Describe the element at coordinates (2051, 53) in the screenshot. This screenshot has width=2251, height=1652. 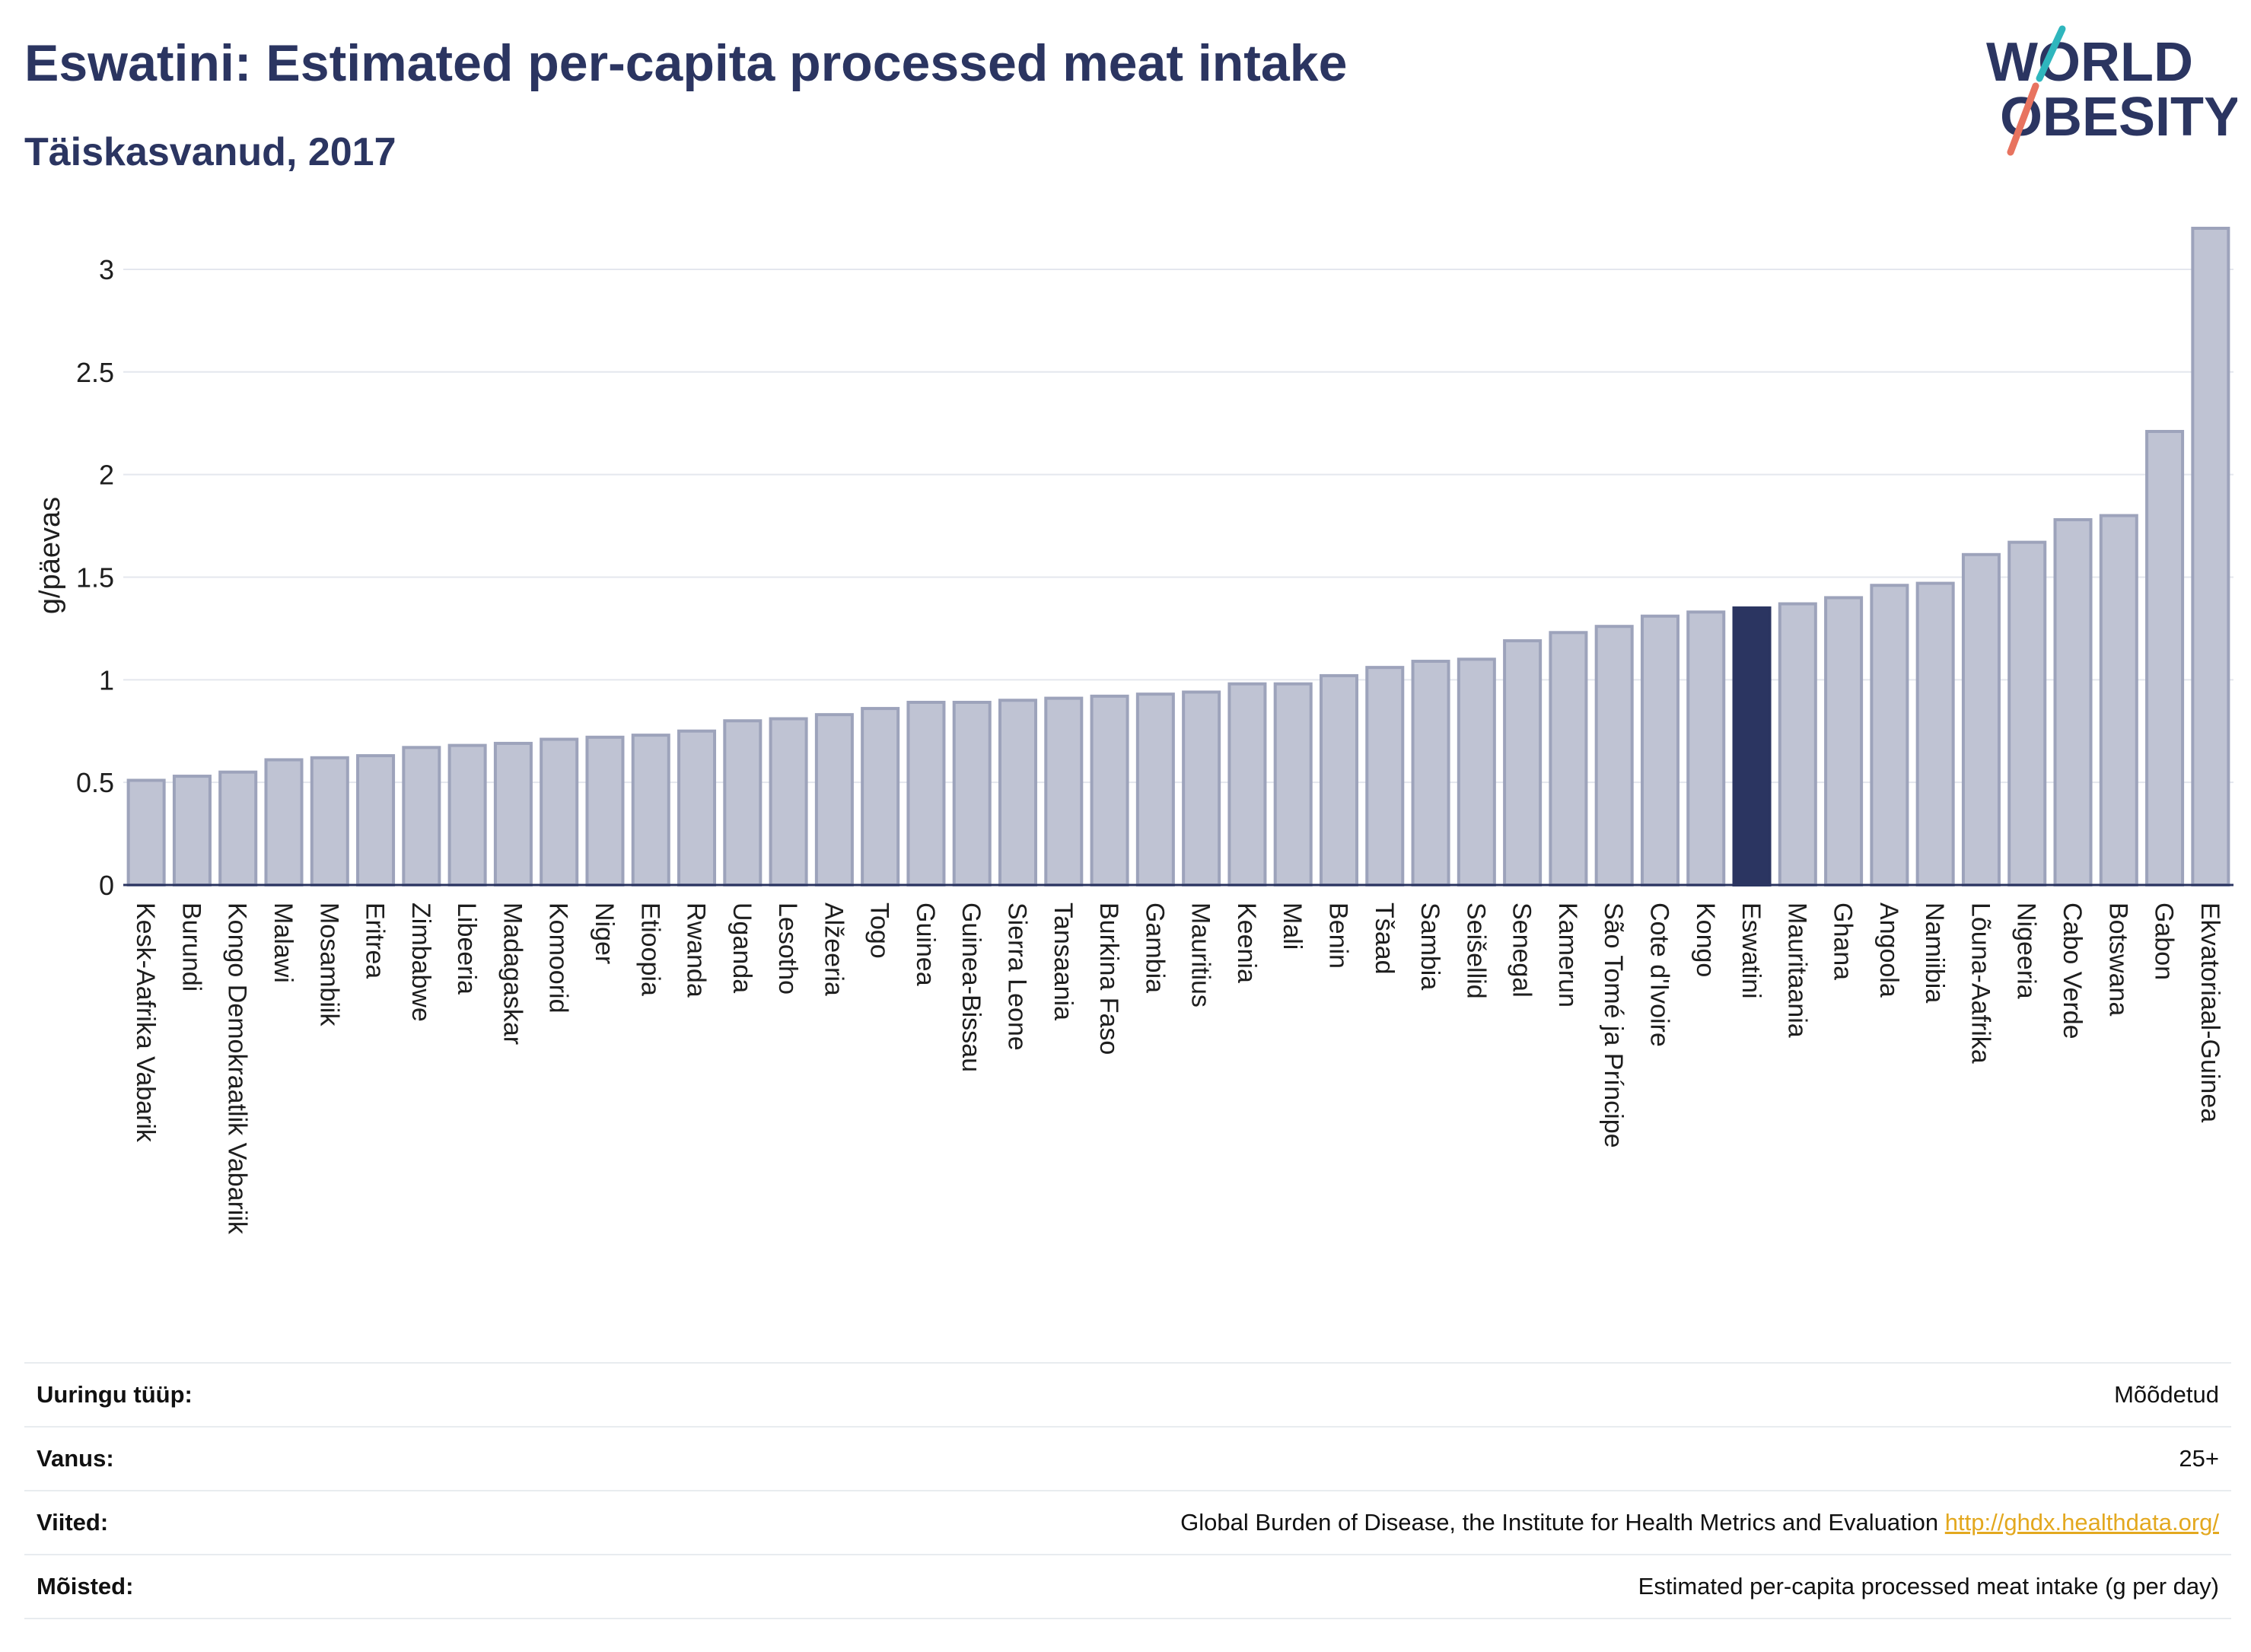
I see `logo-slash-top` at that location.